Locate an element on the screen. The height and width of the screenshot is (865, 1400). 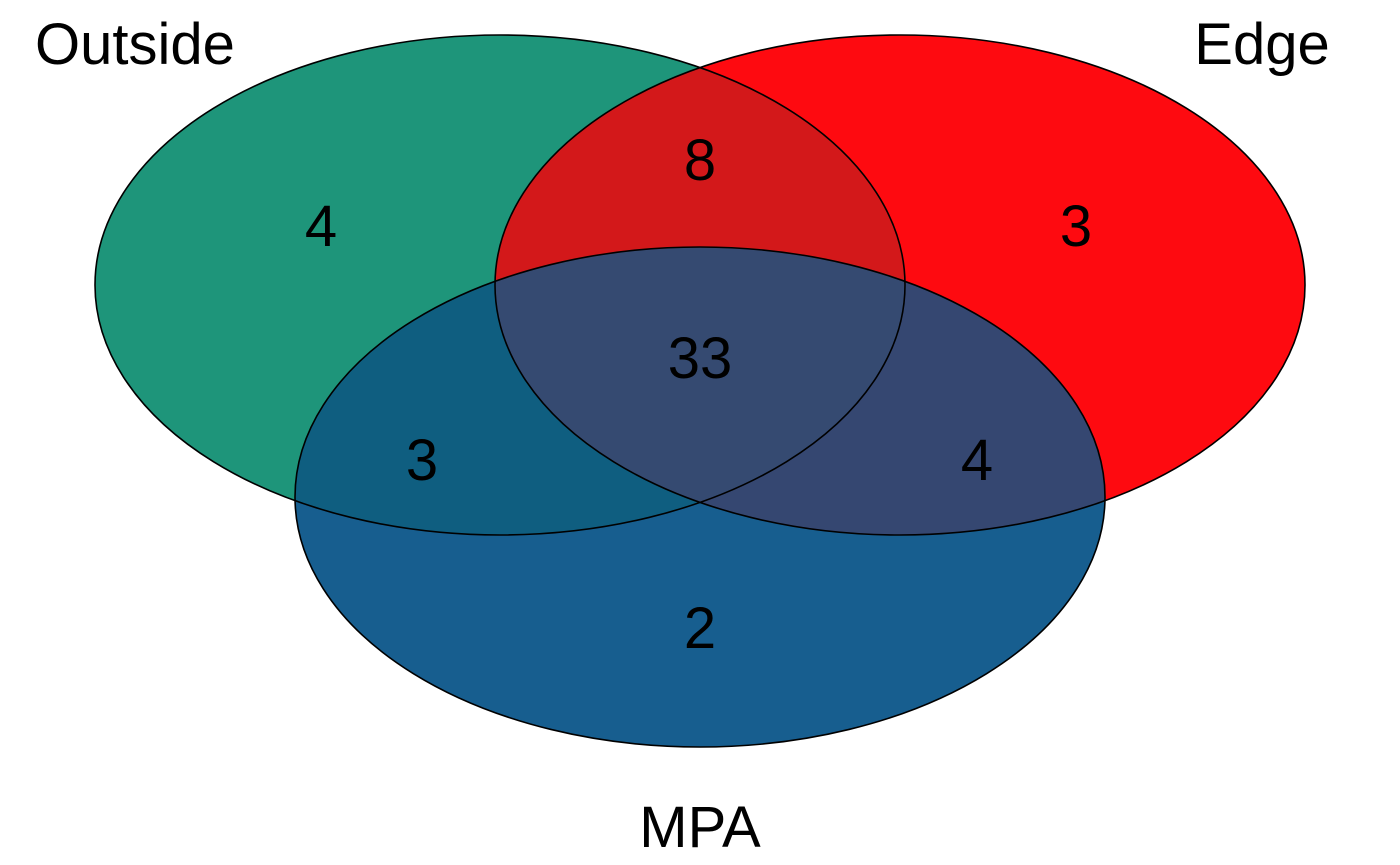
mpa-set-label: MPA is located at coordinates (700, 827).